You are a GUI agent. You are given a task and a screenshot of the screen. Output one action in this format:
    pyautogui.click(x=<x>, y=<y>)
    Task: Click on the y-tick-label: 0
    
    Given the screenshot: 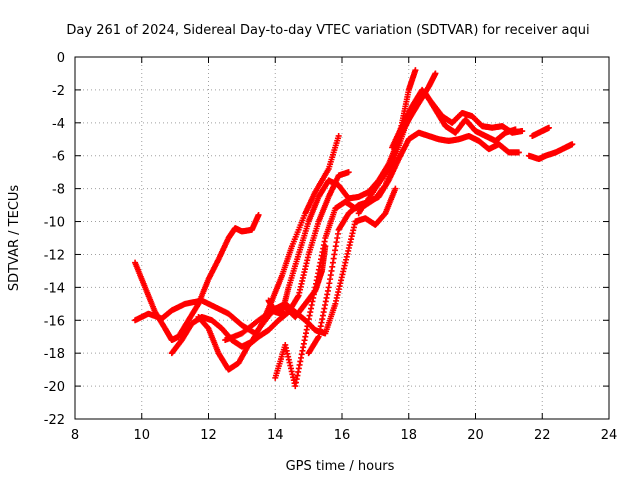 What is the action you would take?
    pyautogui.click(x=61, y=58)
    